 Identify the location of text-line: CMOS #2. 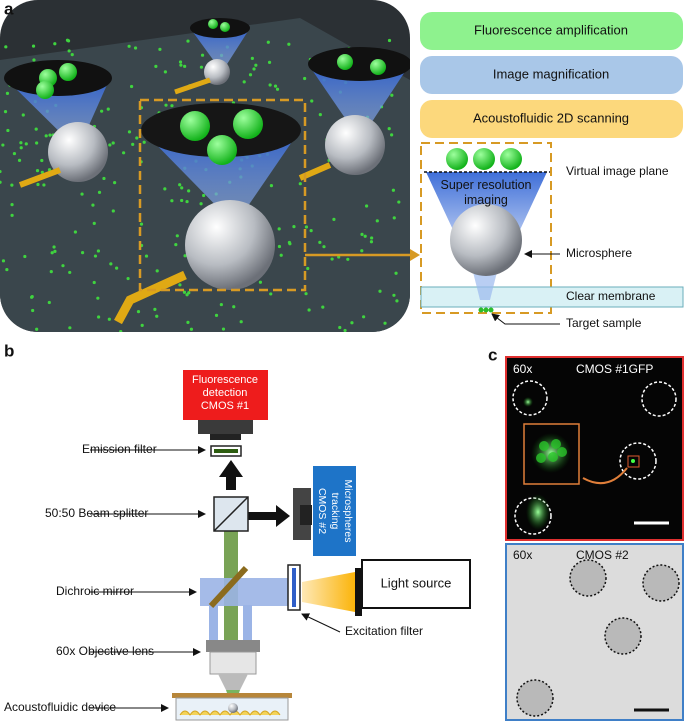
(322, 511).